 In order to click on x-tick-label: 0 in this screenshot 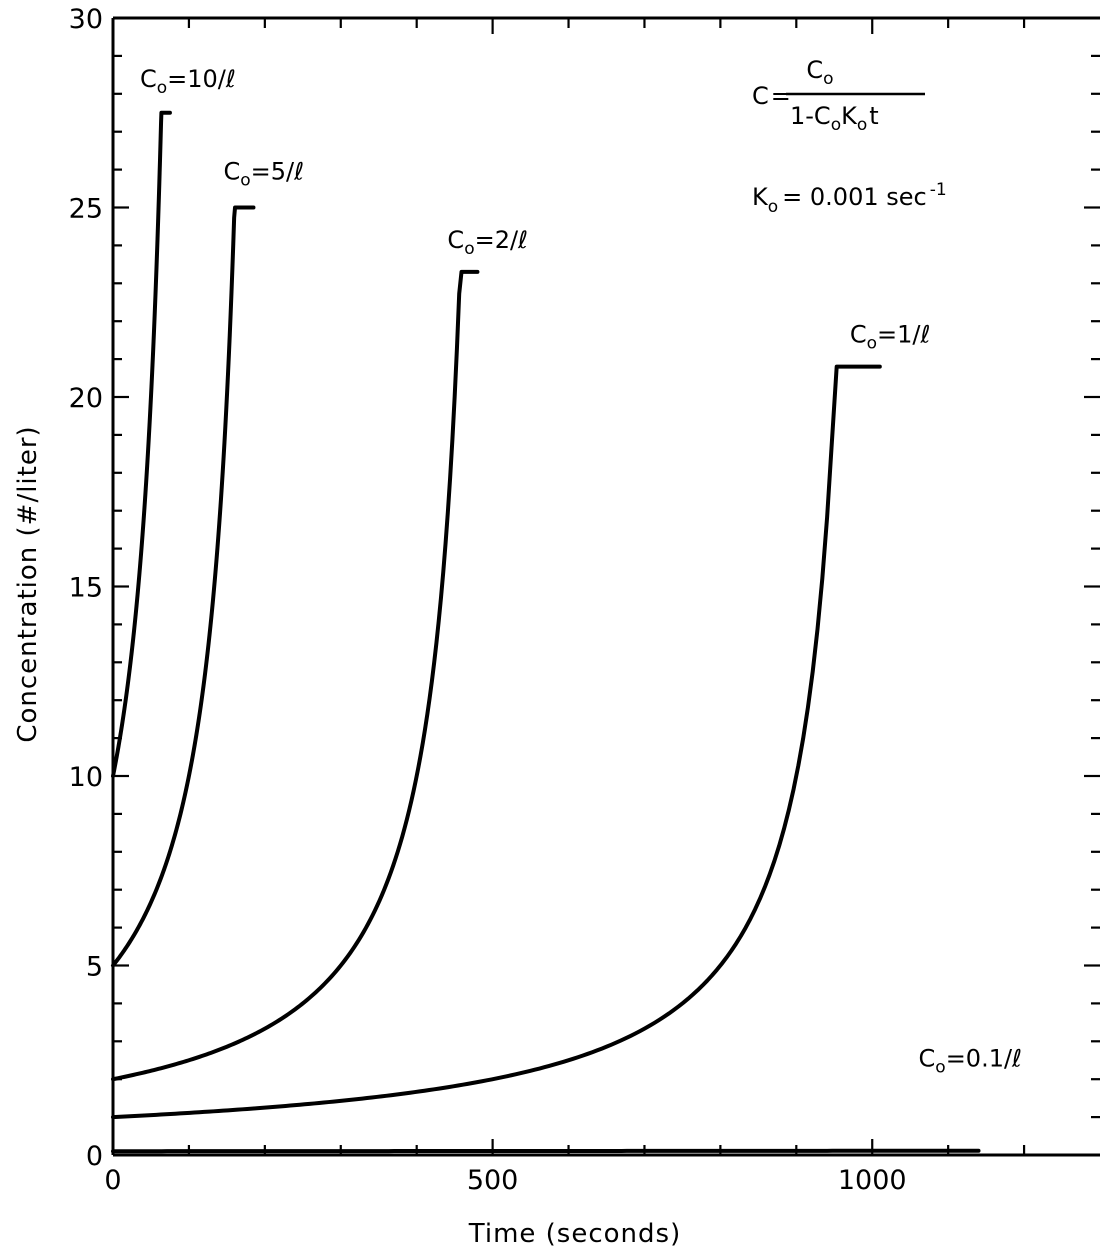, I will do `click(112, 1180)`.